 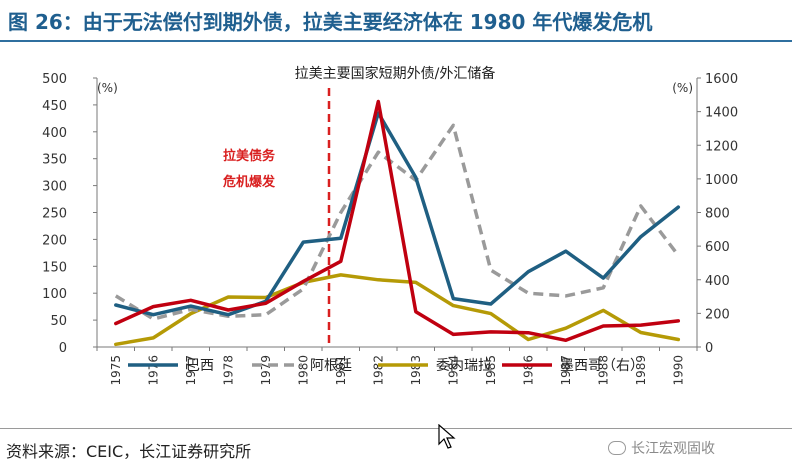 What do you see at coordinates (303, 370) in the screenshot?
I see `x-tick-label: 1980` at bounding box center [303, 370].